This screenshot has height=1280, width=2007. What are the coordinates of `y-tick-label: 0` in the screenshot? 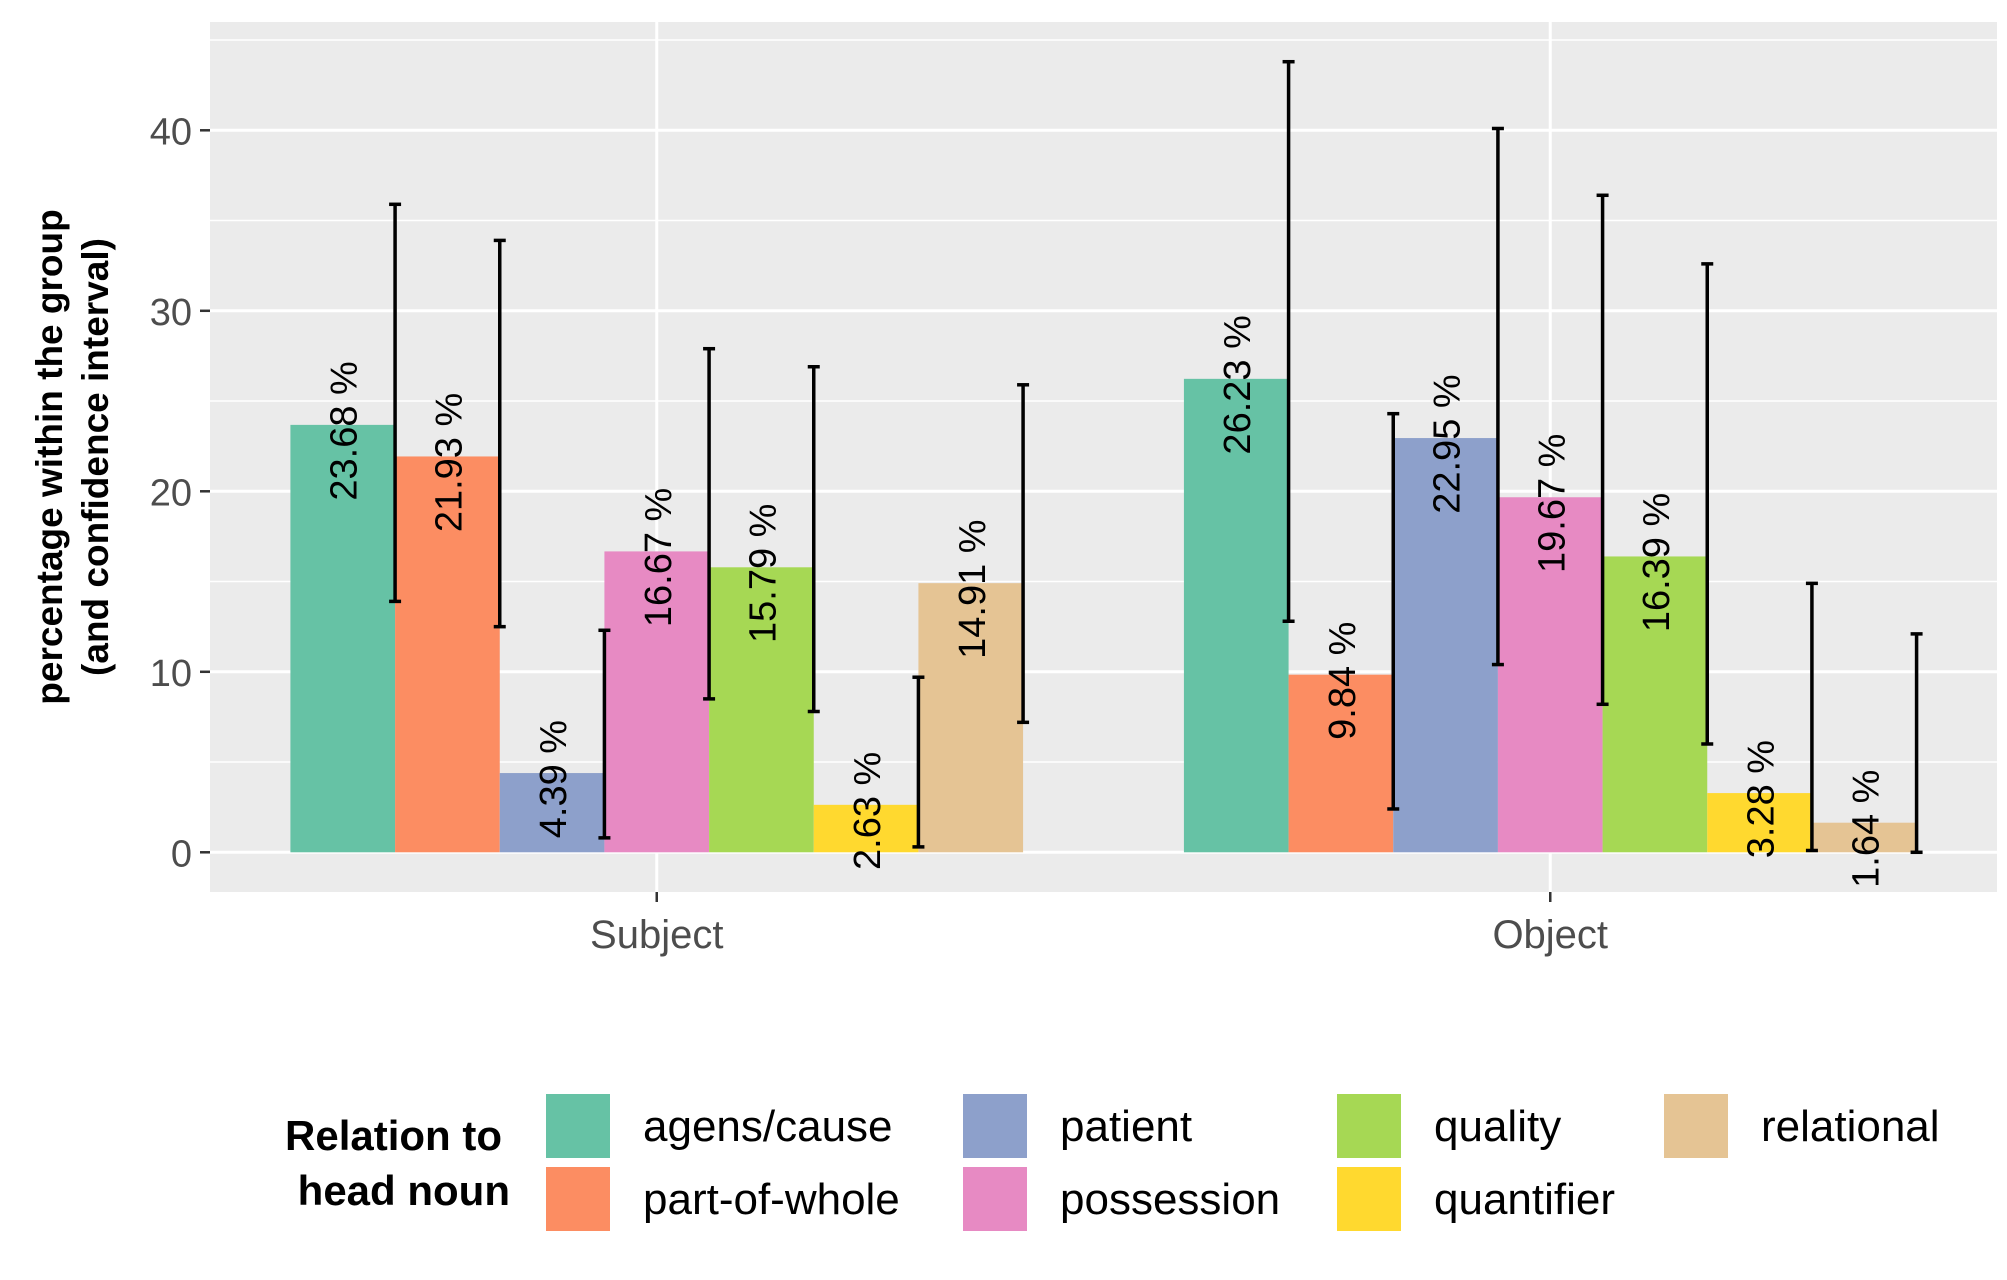 It's located at (181, 854).